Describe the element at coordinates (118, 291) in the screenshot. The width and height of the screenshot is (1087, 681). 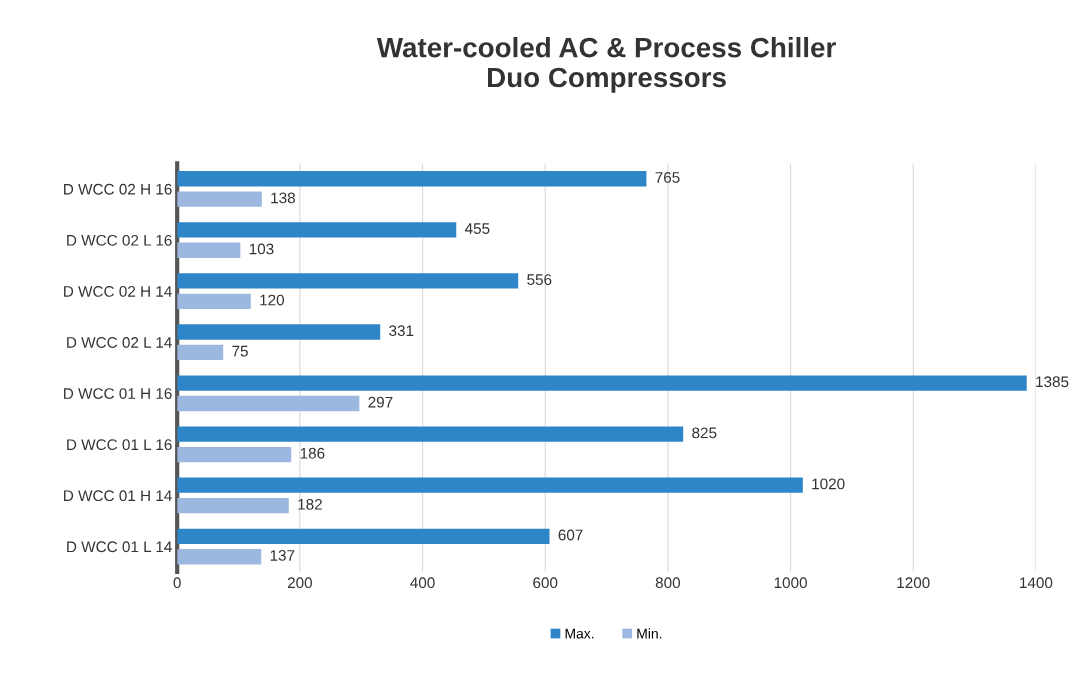
I see `y-tick-label: D WCC 02 H 14` at that location.